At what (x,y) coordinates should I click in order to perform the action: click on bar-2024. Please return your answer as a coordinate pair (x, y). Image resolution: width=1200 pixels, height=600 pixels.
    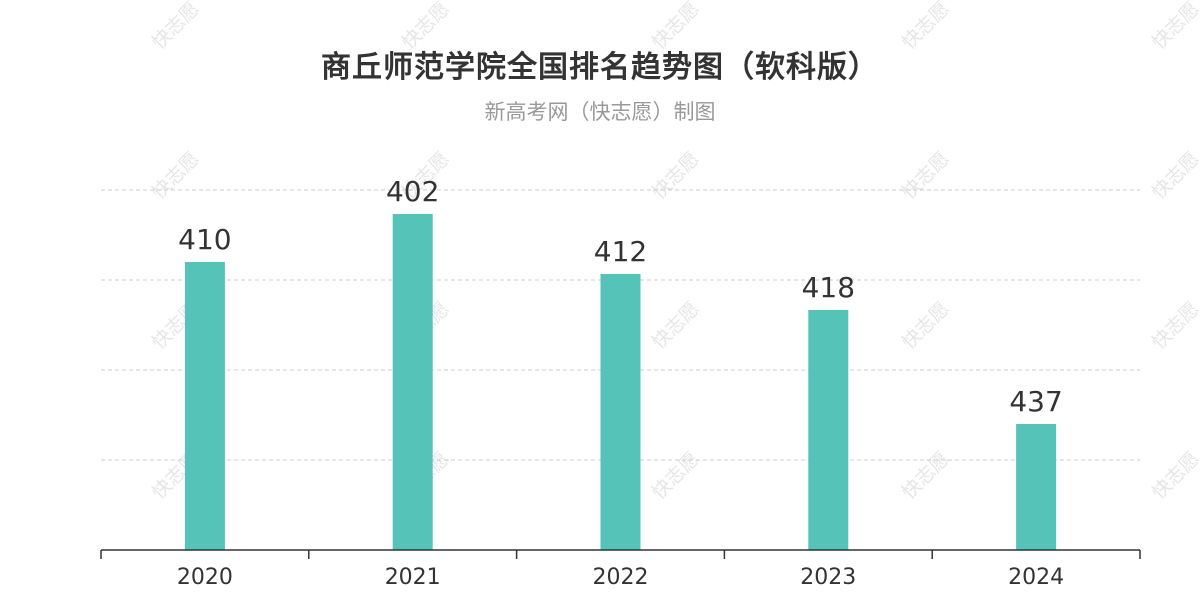
    Looking at the image, I should click on (1036, 487).